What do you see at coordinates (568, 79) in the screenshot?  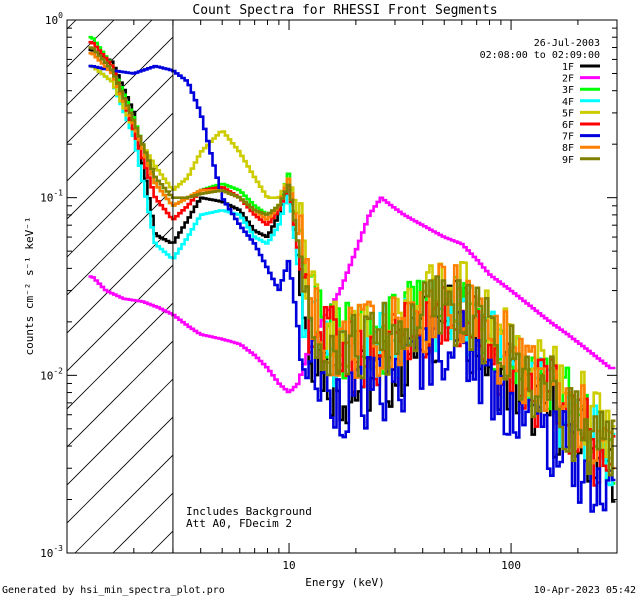 I see `legend-label-2F: 2F` at bounding box center [568, 79].